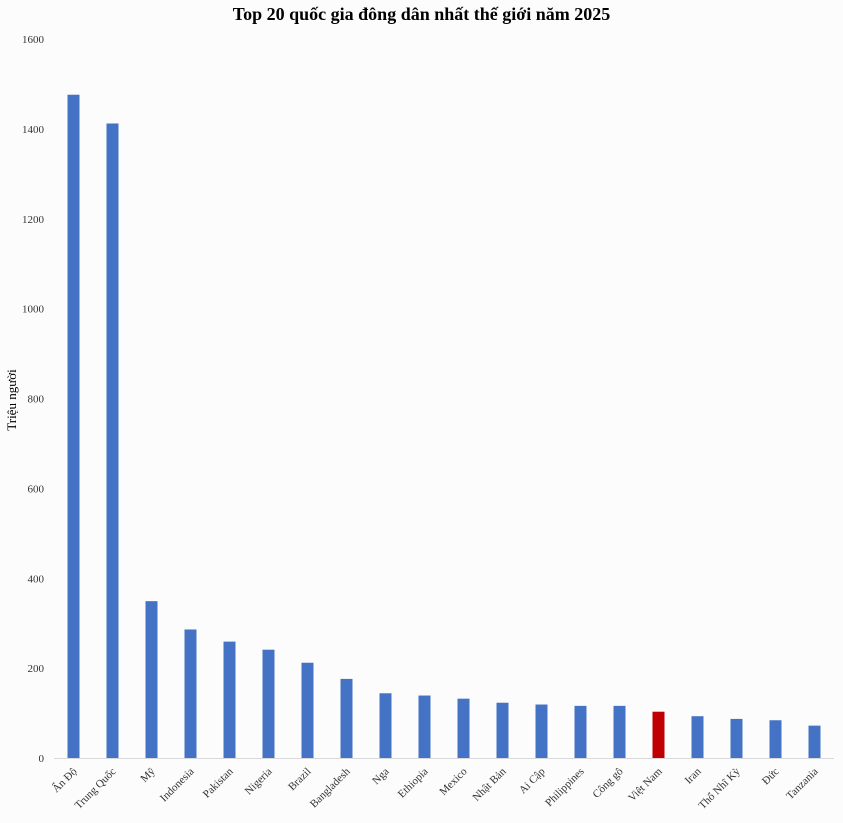 The image size is (843, 823). What do you see at coordinates (11, 400) in the screenshot?
I see `y-axis-label: Triệu người` at bounding box center [11, 400].